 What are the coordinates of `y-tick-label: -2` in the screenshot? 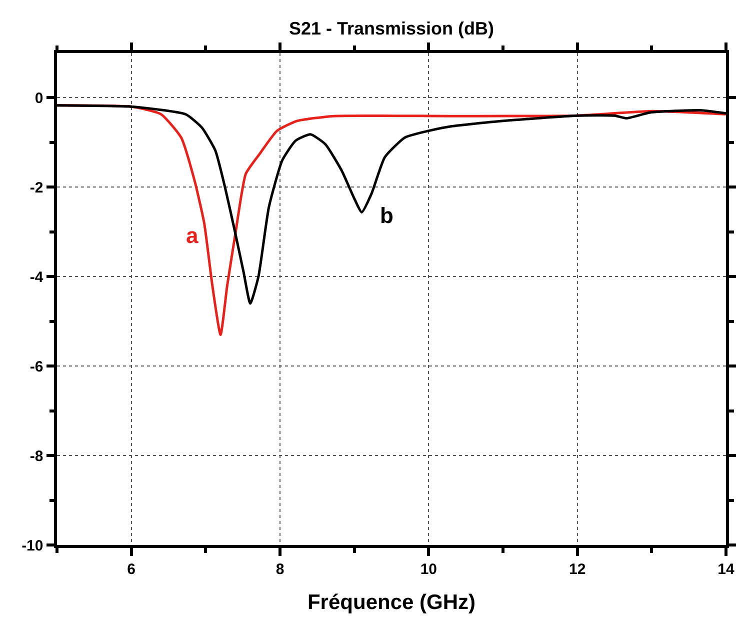 It's located at (37, 187).